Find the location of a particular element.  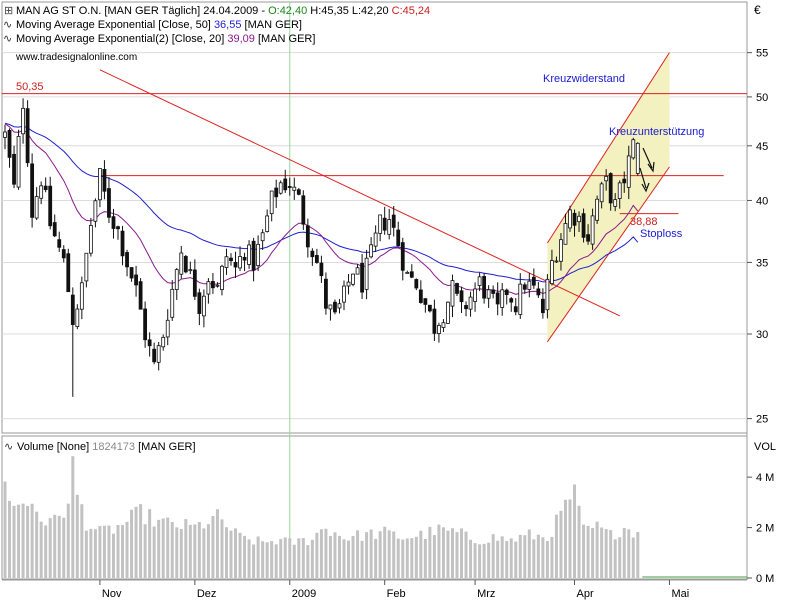

volume-legend-symbol: [MAN GER] is located at coordinates (166, 447).